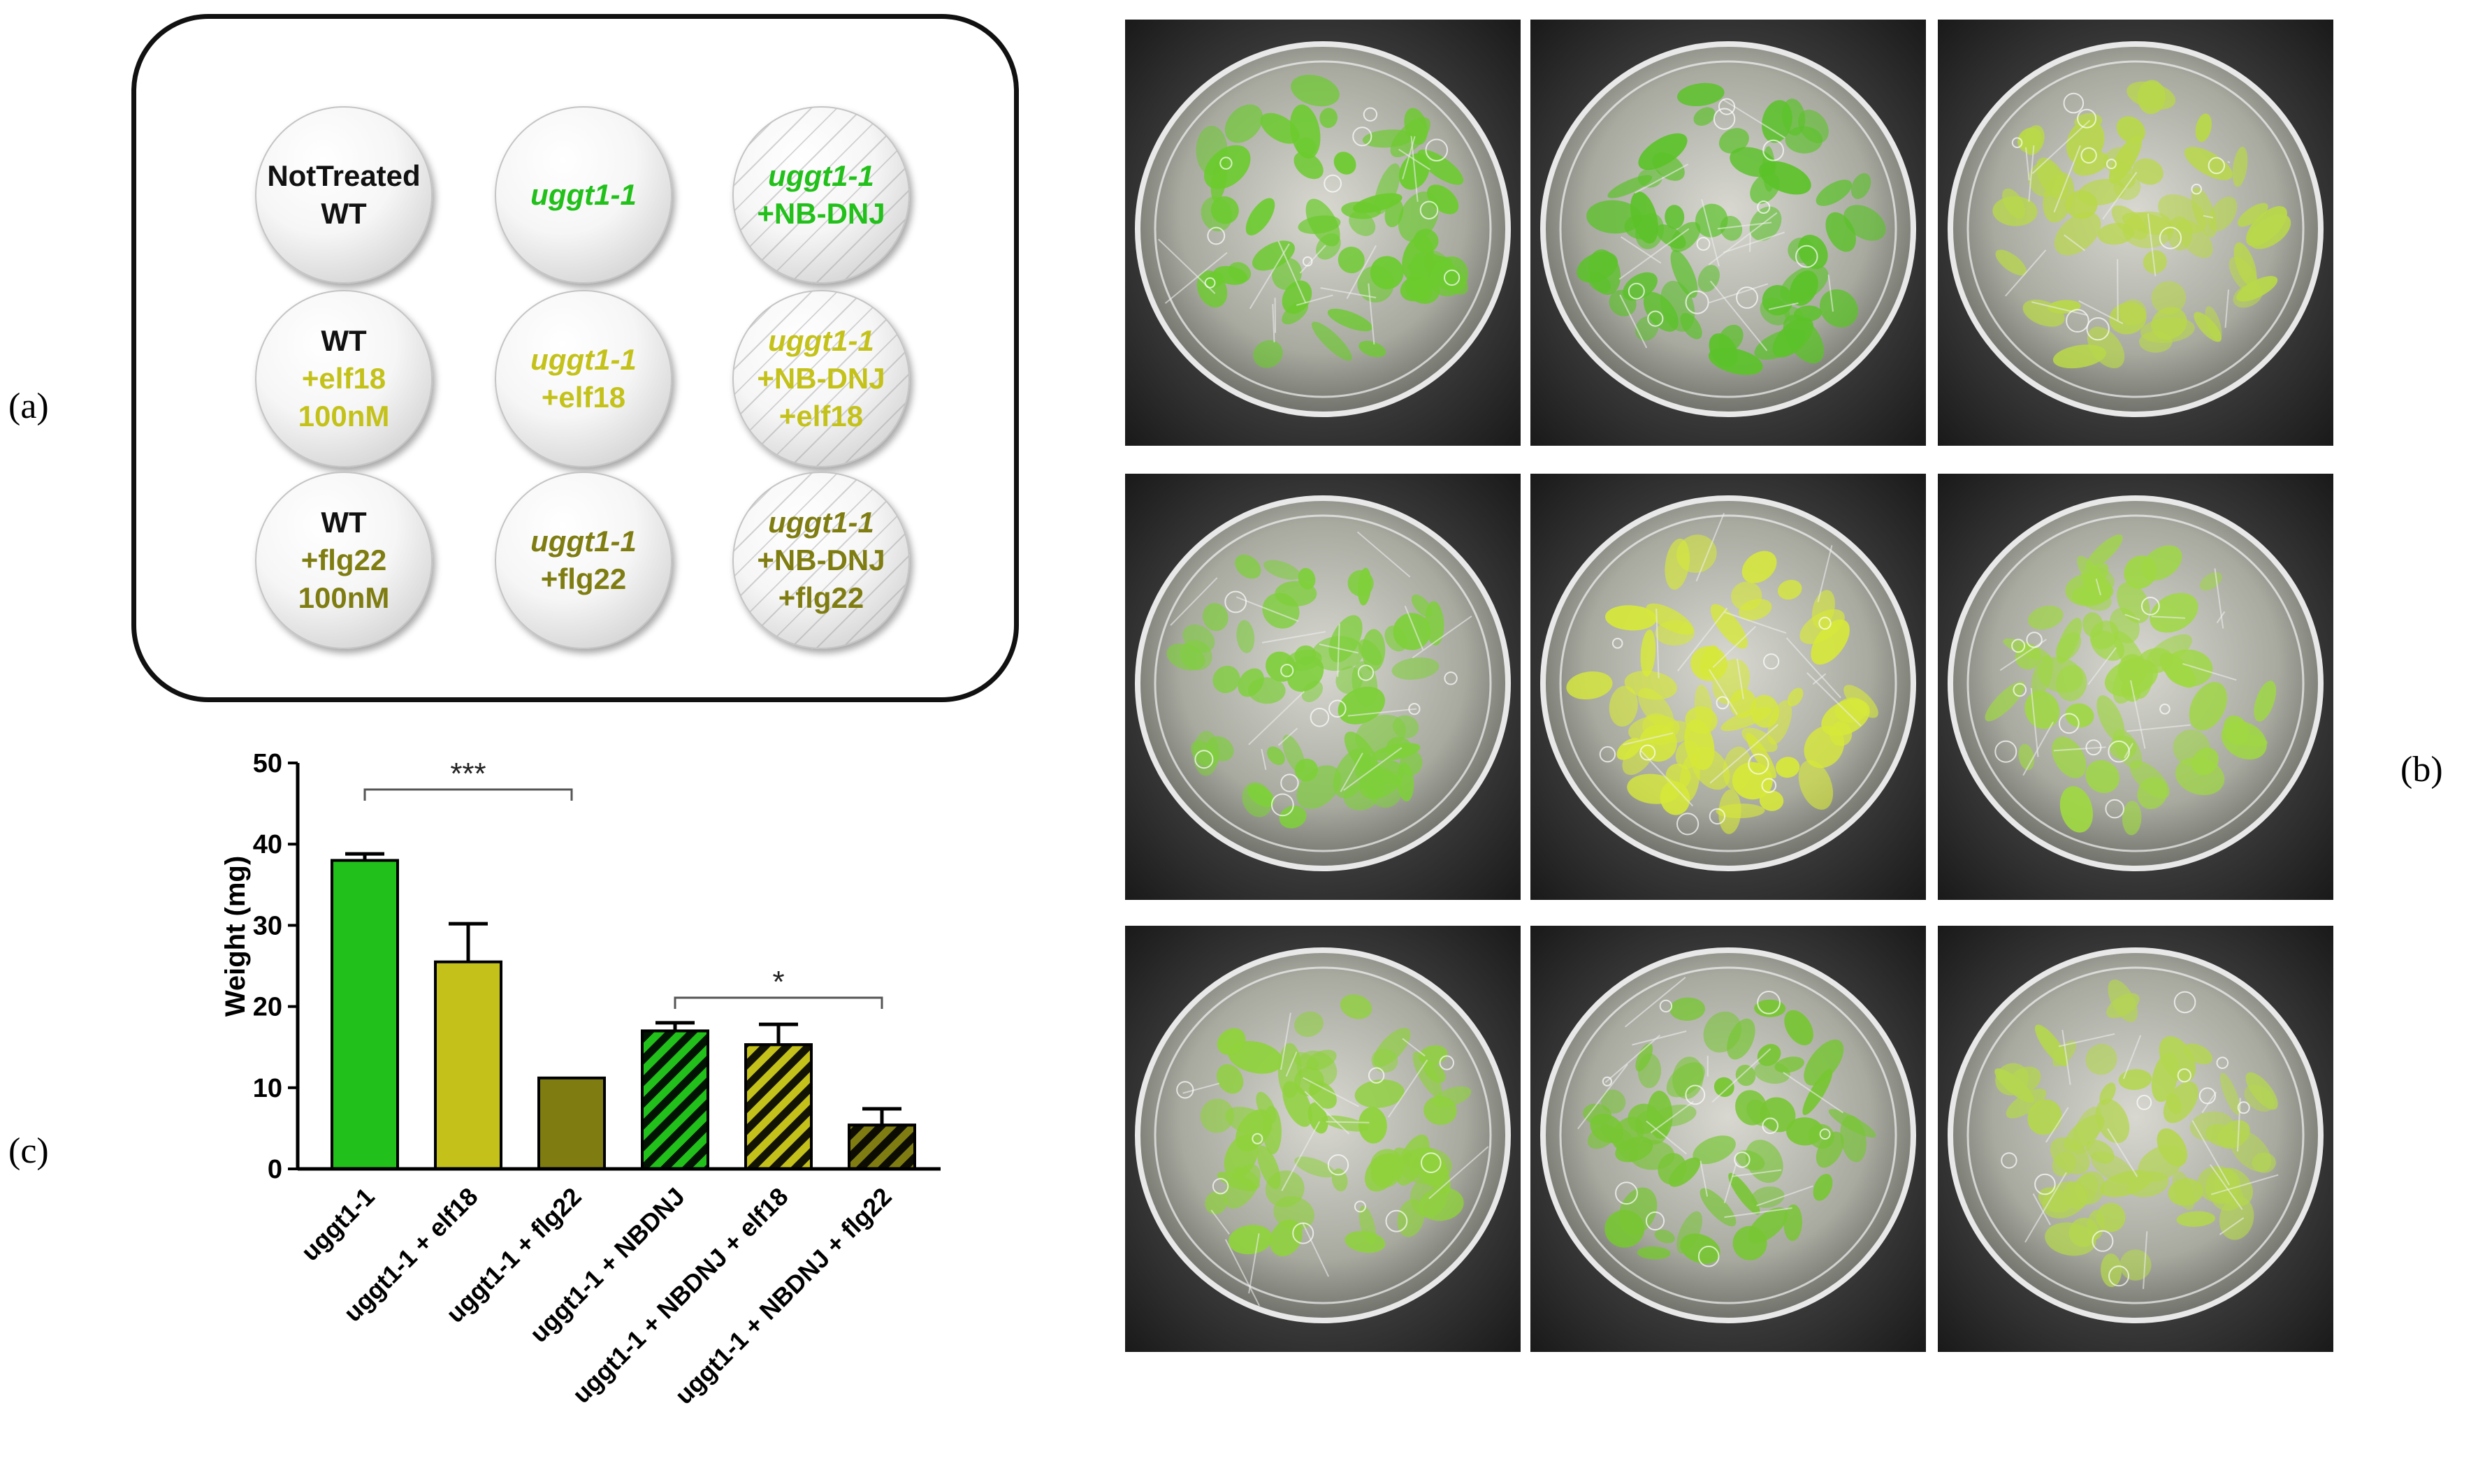 Image resolution: width=2471 pixels, height=1484 pixels. I want to click on legend-circle-line: NotTreated, so click(344, 176).